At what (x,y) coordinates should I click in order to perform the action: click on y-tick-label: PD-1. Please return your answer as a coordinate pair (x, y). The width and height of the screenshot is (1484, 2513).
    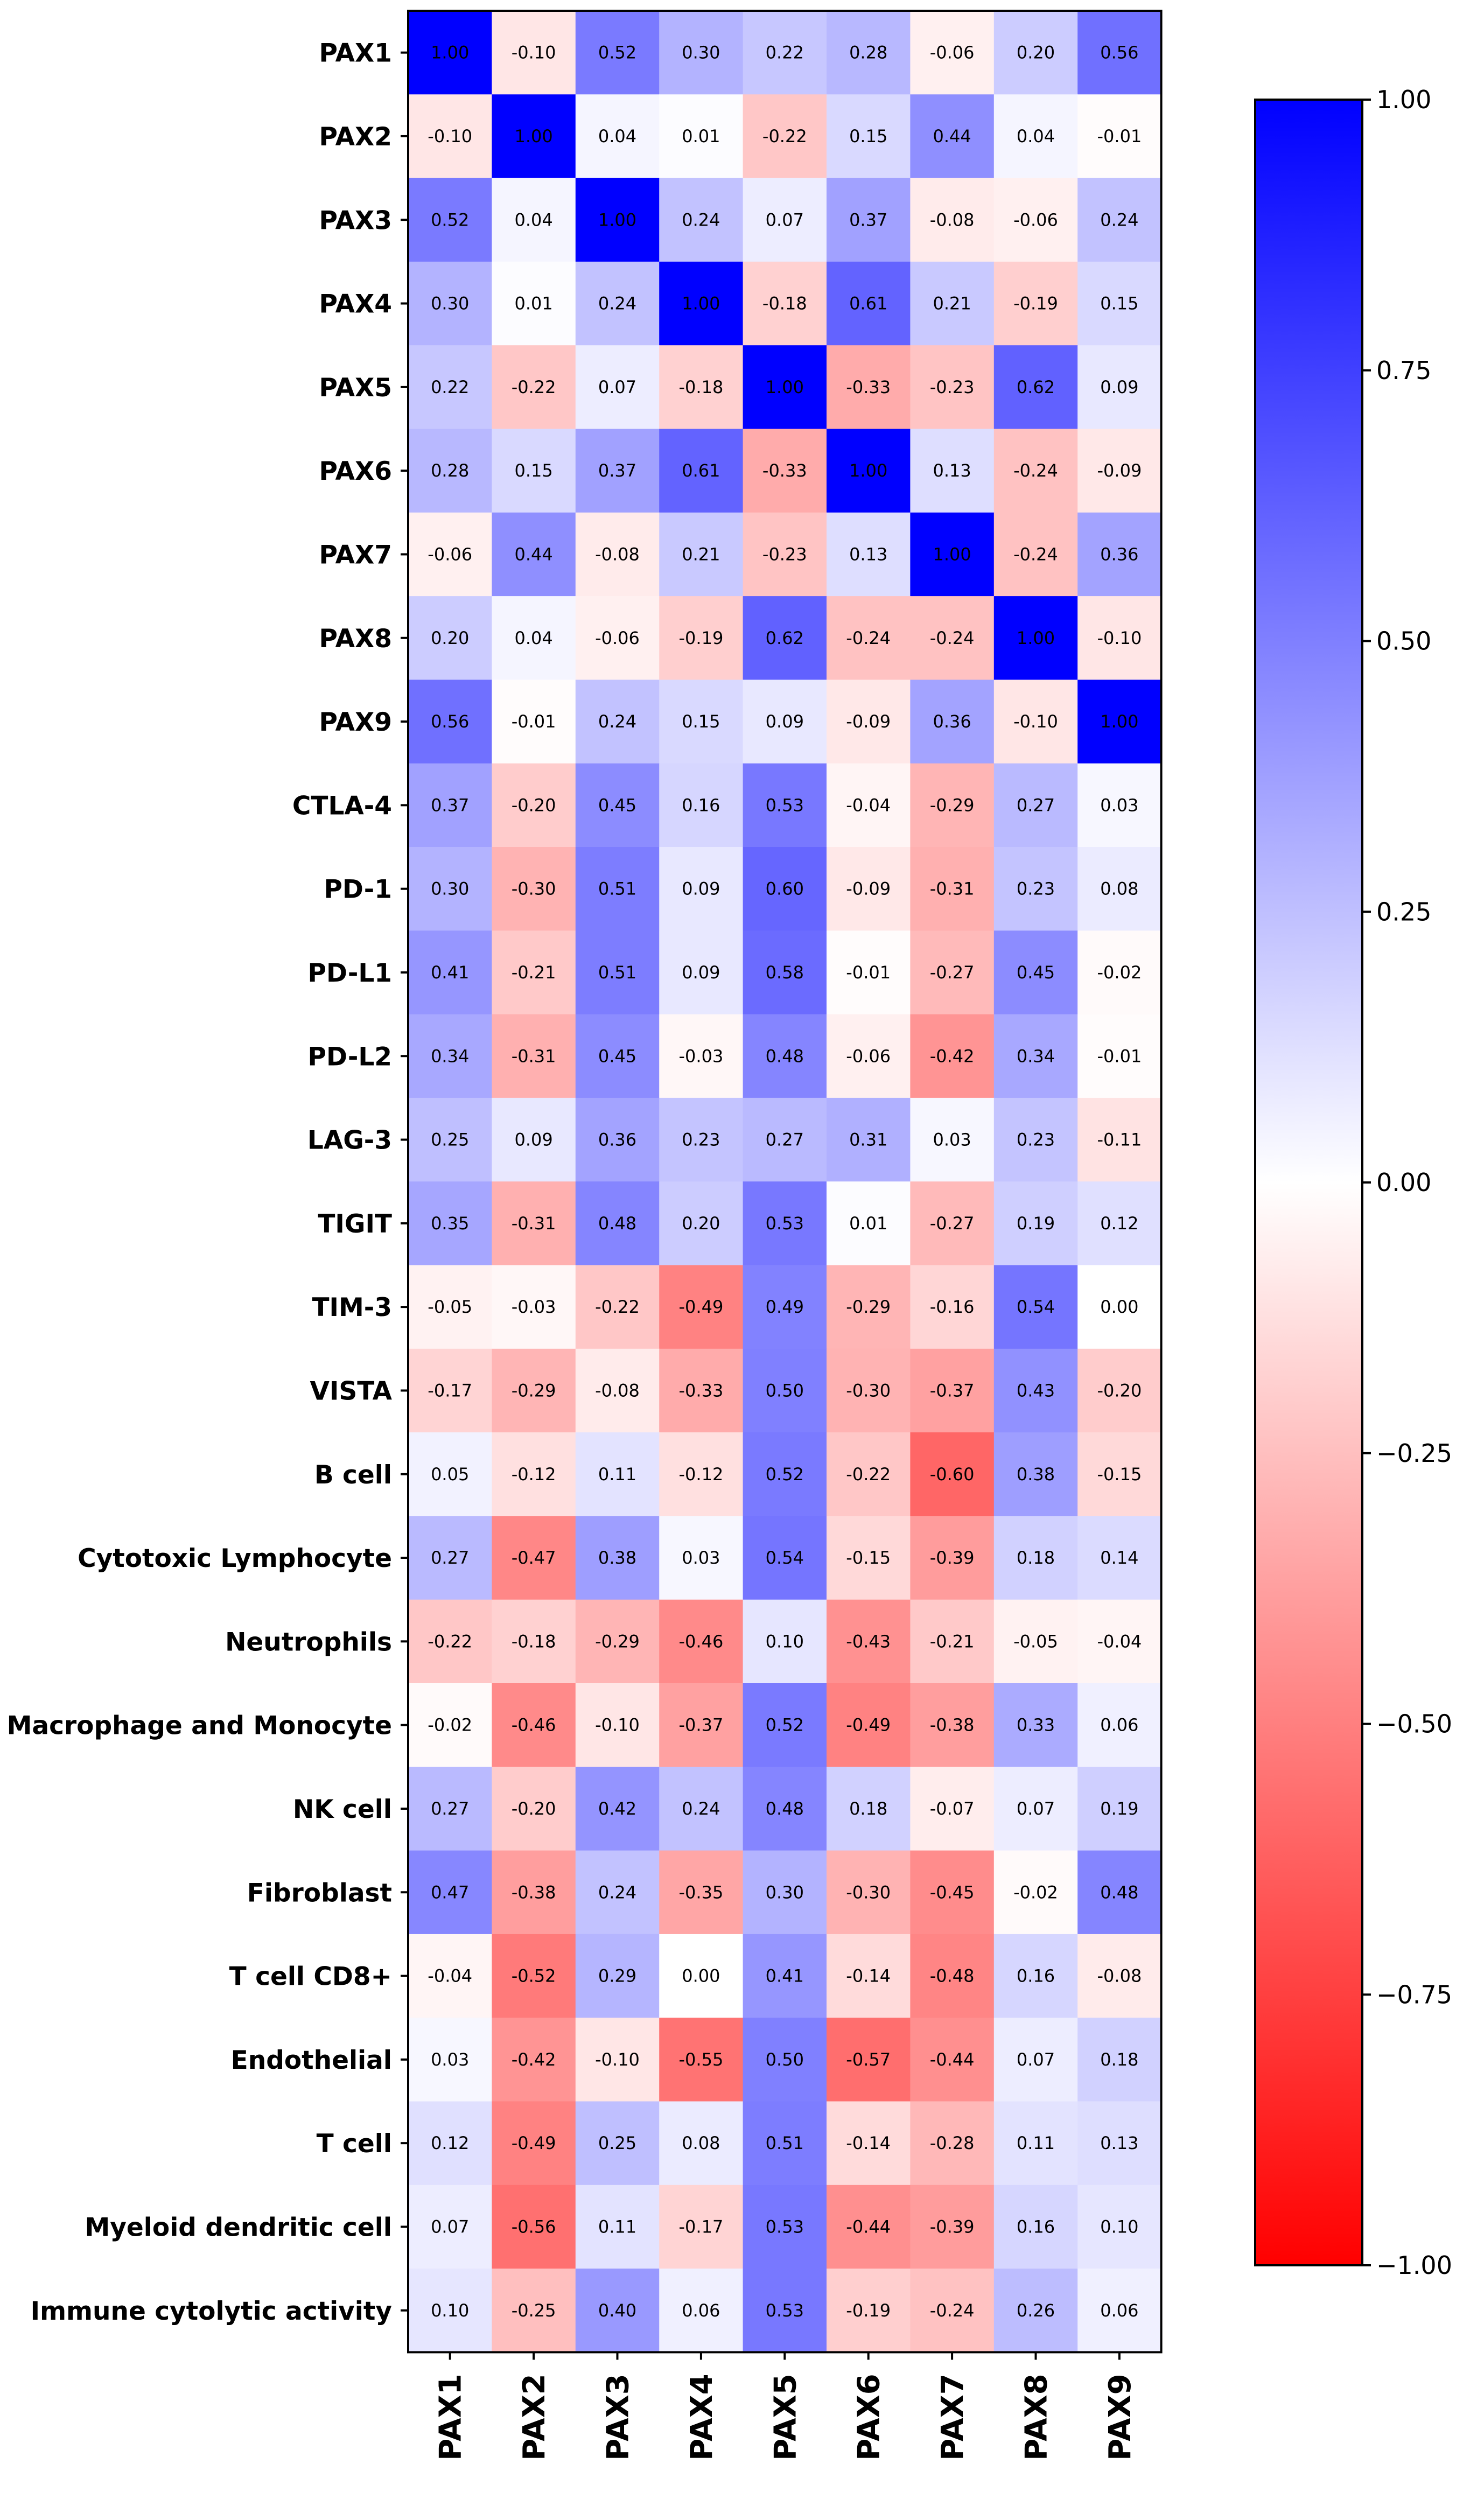
    Looking at the image, I should click on (358, 890).